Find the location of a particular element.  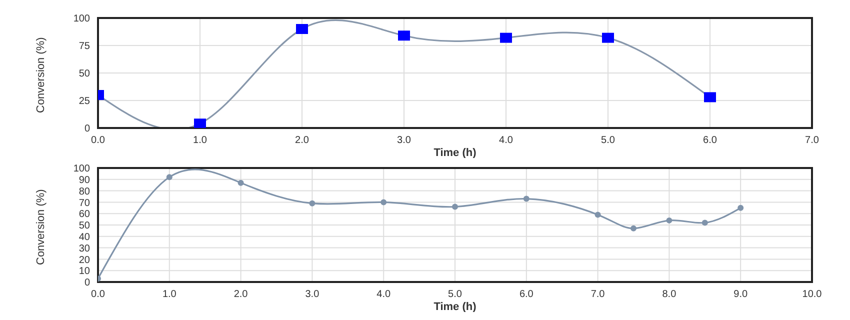

y-tick-label: 40 is located at coordinates (84, 237).